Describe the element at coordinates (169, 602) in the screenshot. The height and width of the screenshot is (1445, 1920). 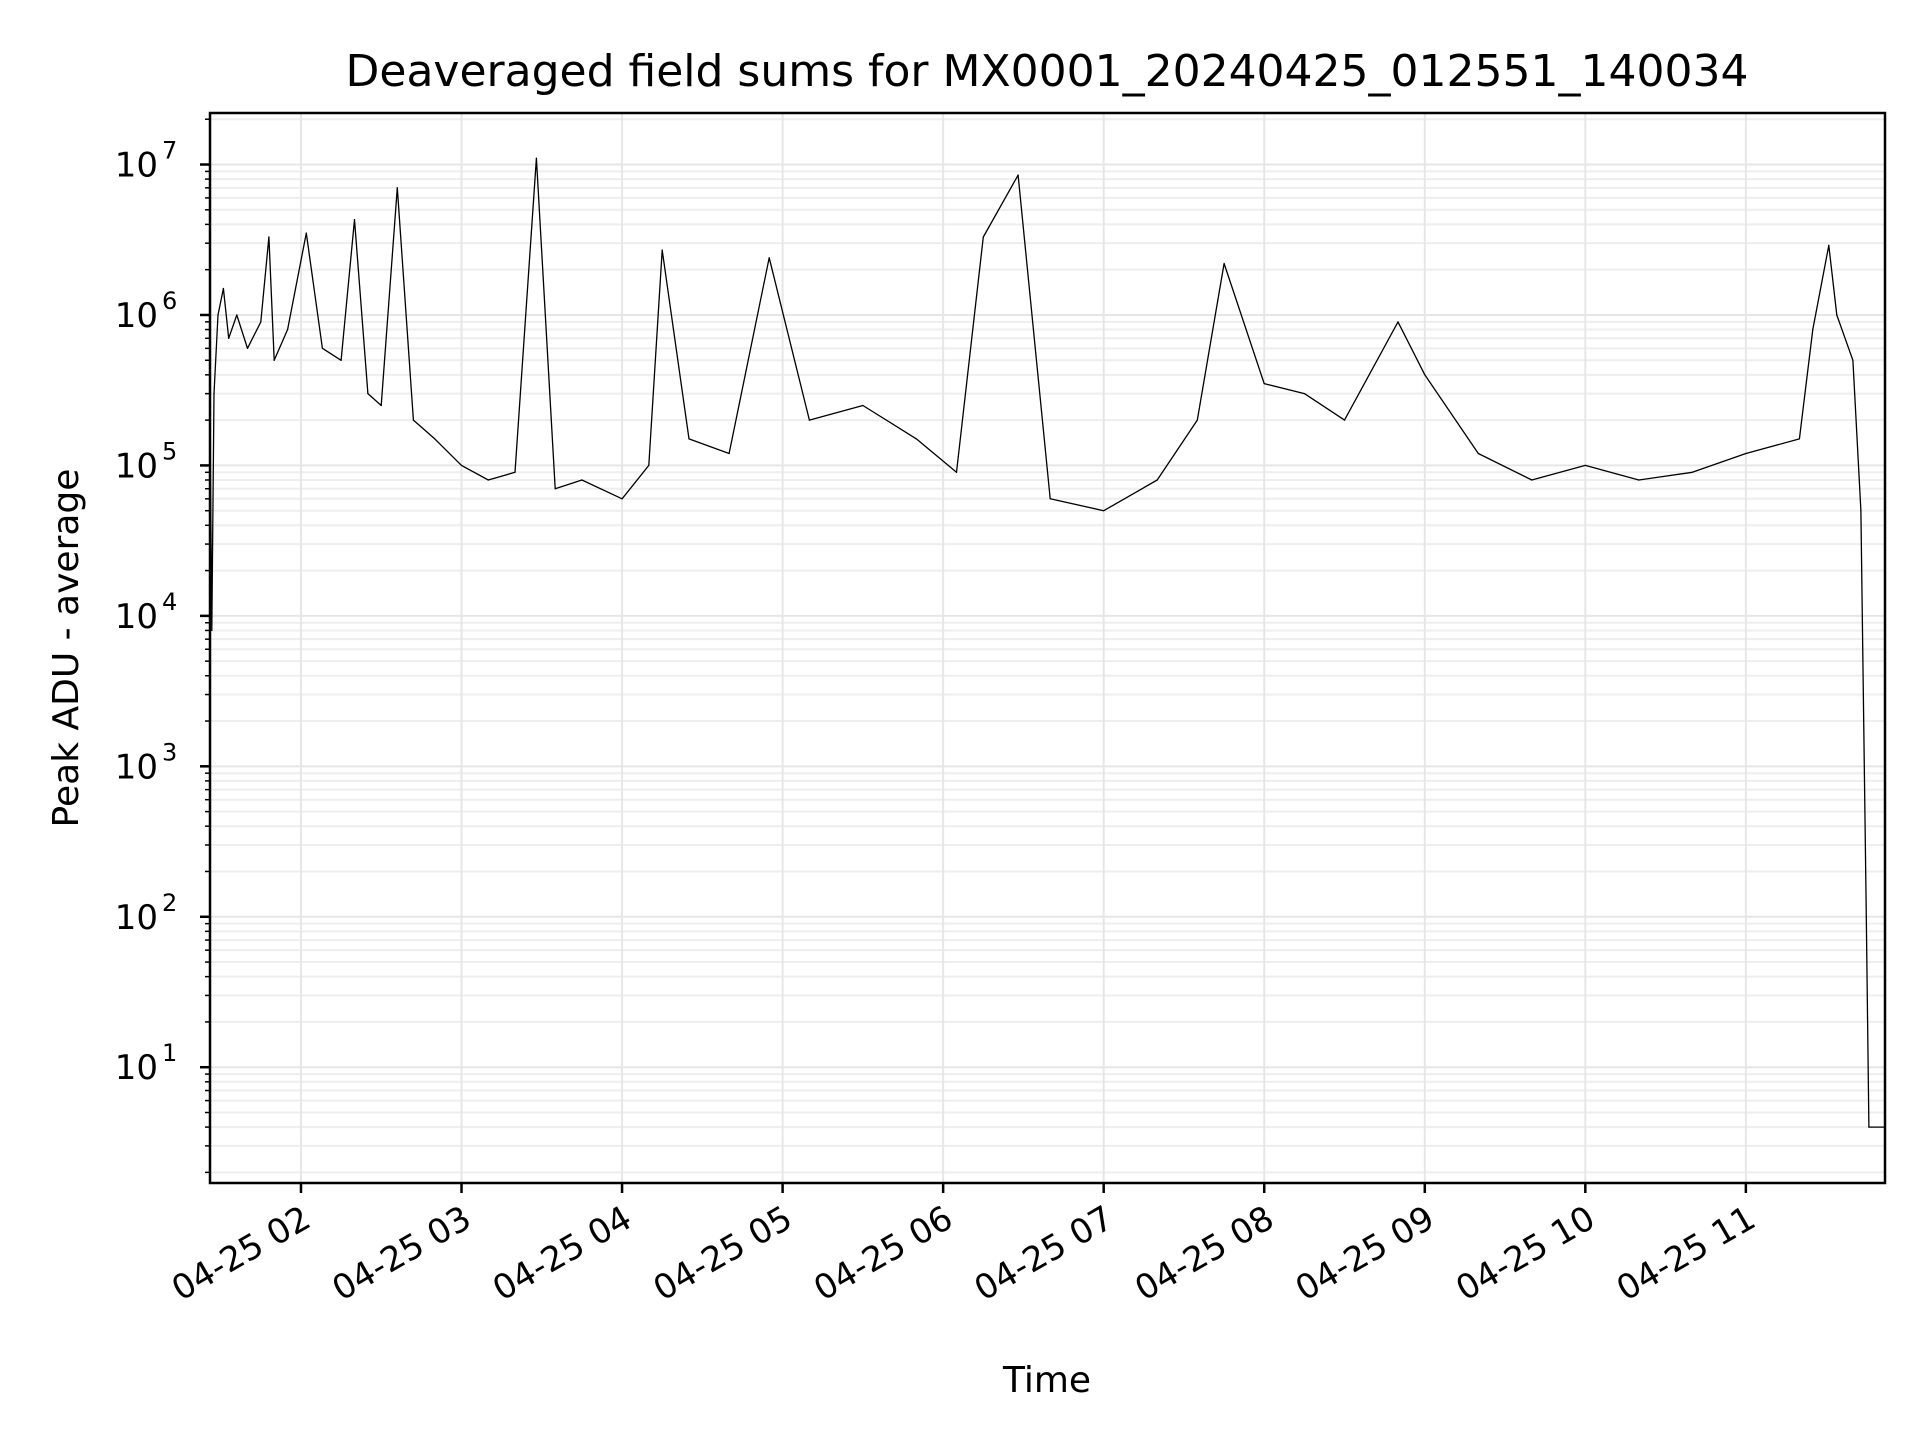
I see `y-tick-exponent: 4` at that location.